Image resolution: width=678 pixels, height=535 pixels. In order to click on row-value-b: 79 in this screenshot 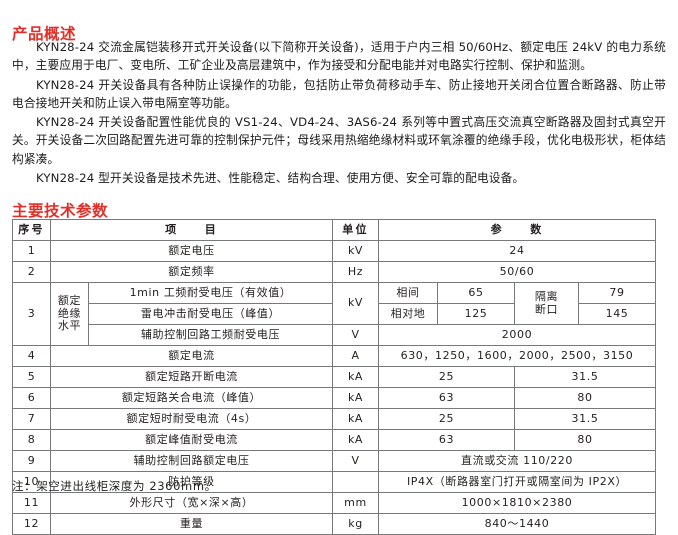, I will do `click(617, 293)`.